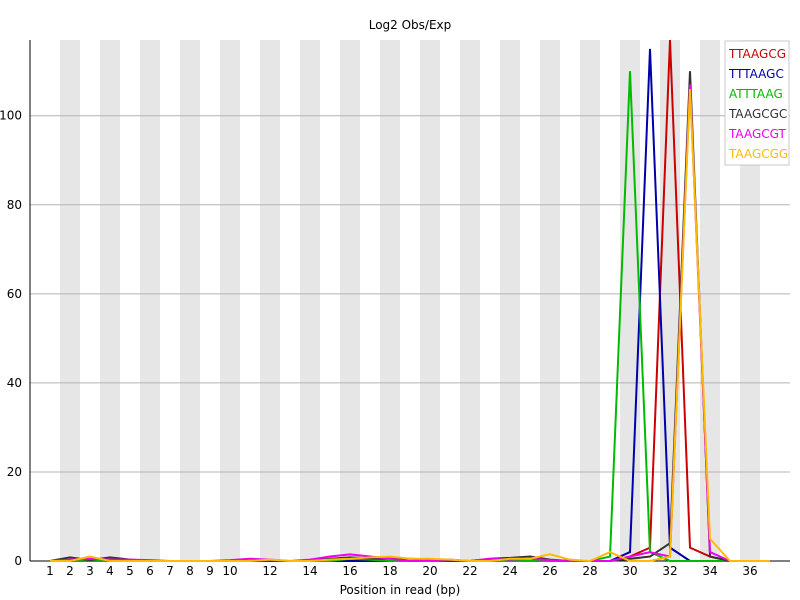 The width and height of the screenshot is (800, 600). I want to click on x-tick-label: 4, so click(110, 571).